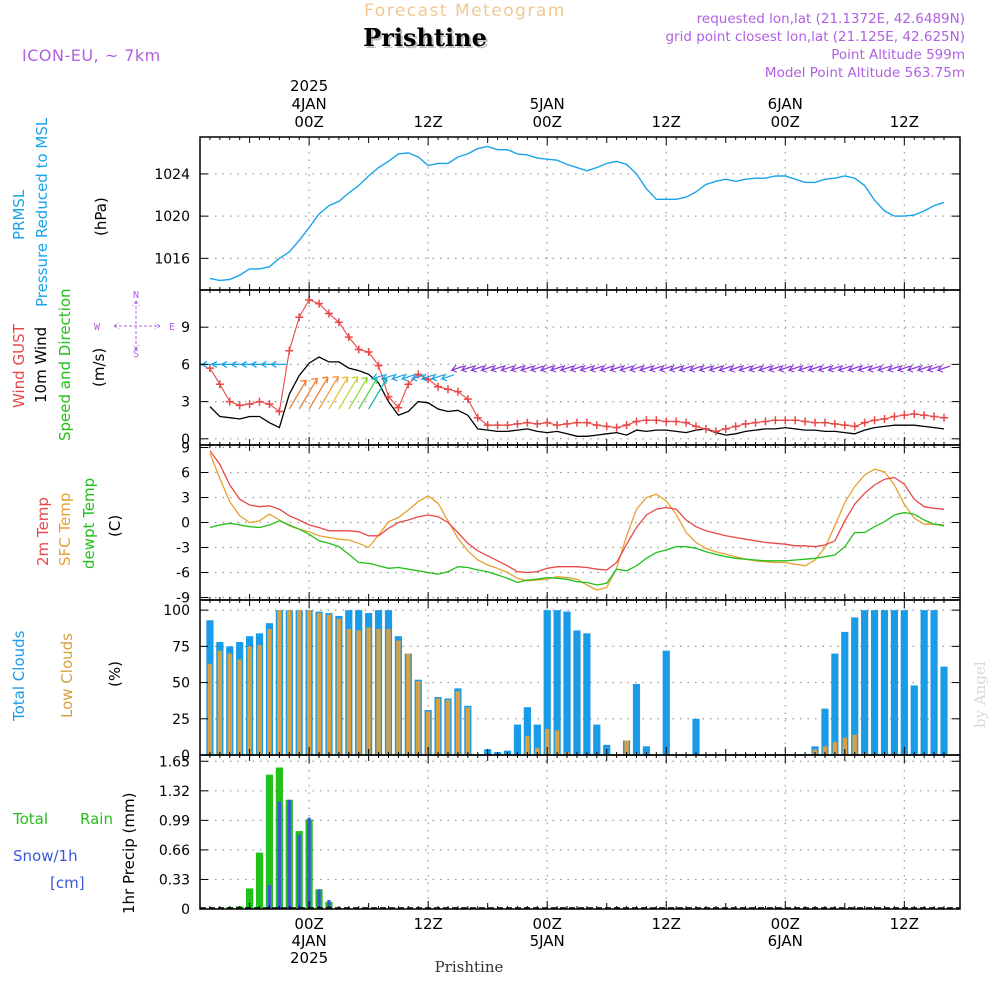  I want to click on wind10-label: 10m Wind, so click(41, 365).